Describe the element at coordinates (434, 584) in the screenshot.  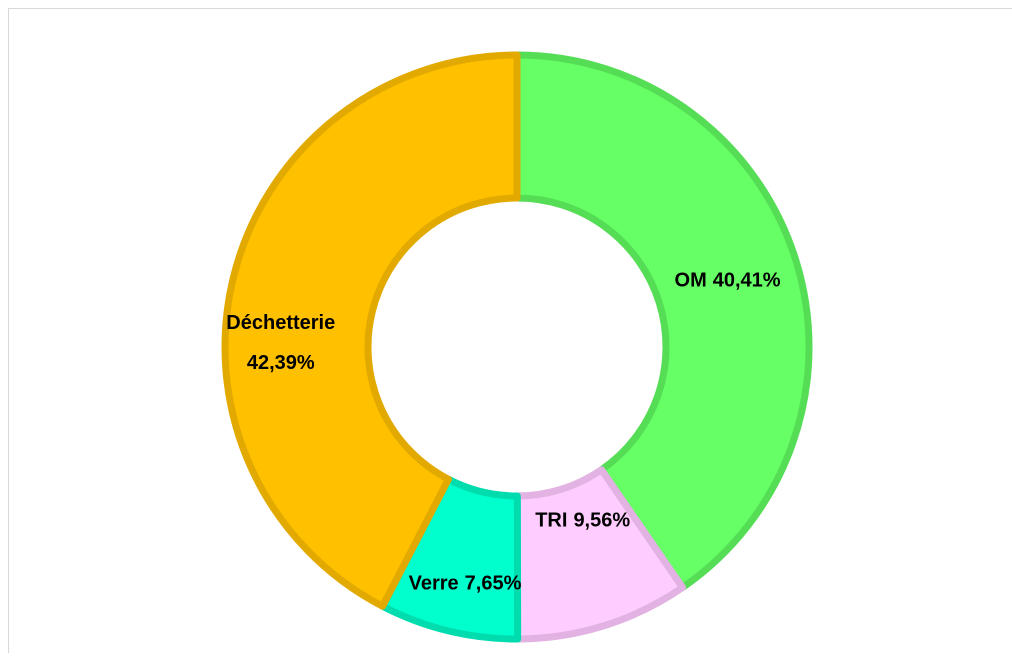
I see `label-category: Verre` at that location.